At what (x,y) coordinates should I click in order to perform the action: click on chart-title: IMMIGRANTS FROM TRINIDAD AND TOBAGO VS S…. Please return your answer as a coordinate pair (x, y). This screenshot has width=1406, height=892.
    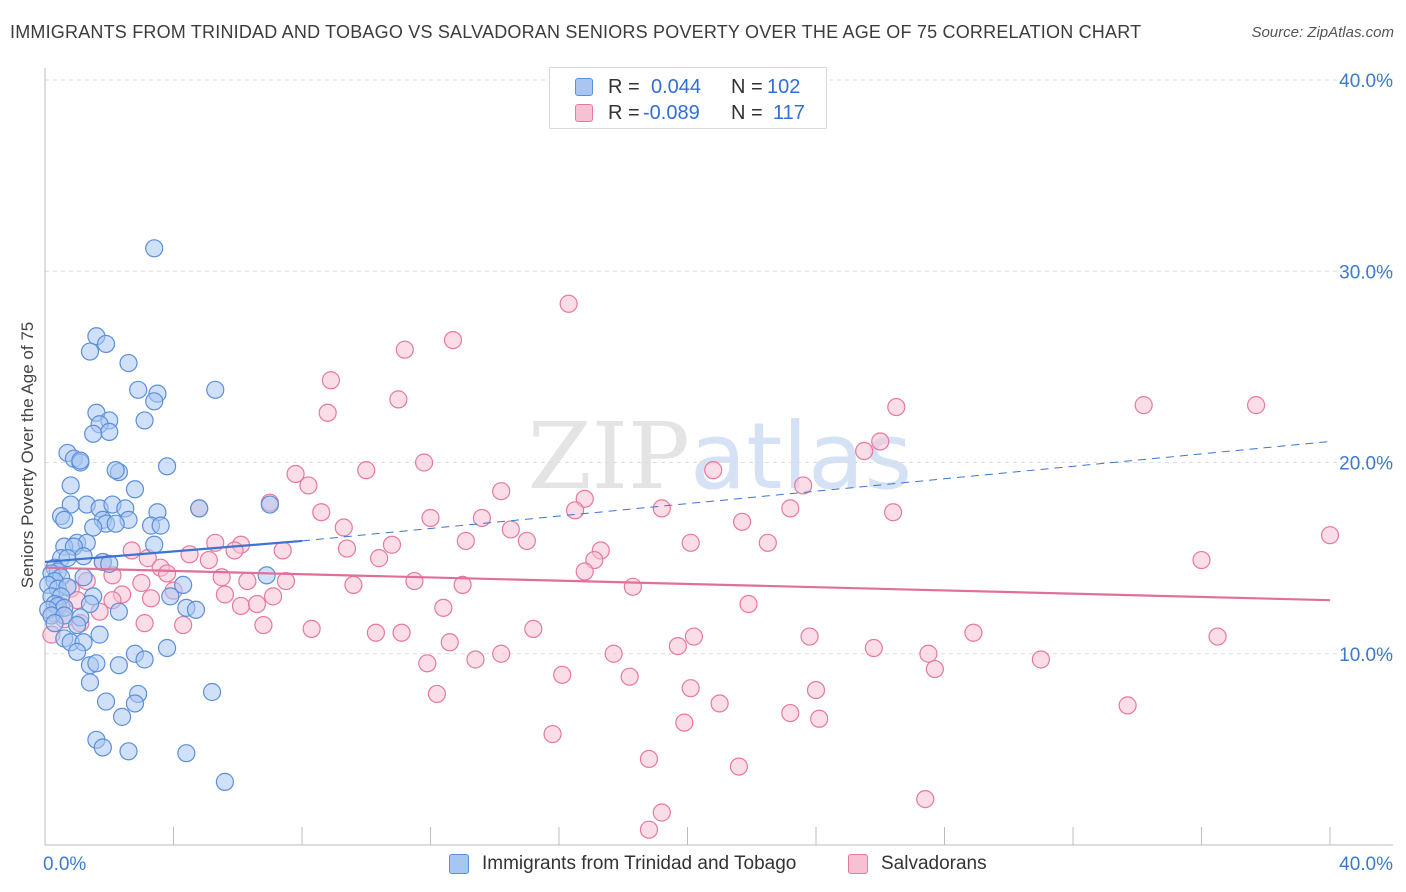
    Looking at the image, I should click on (576, 32).